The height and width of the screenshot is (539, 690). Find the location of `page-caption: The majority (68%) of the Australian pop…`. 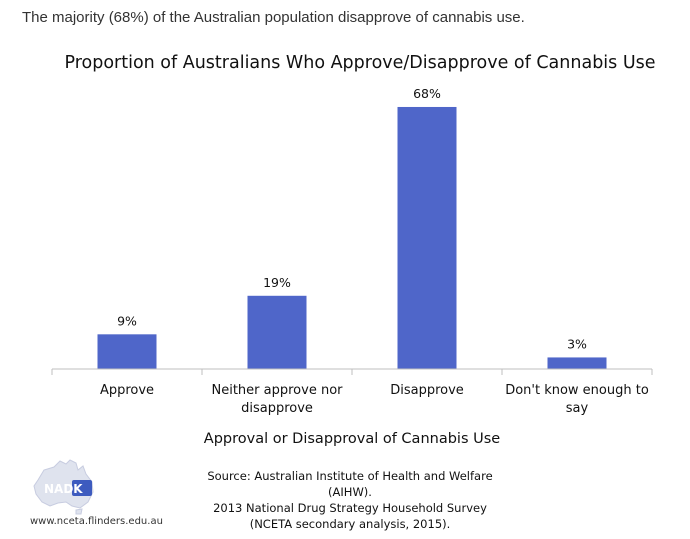

page-caption: The majority (68%) of the Australian pop… is located at coordinates (273, 17).